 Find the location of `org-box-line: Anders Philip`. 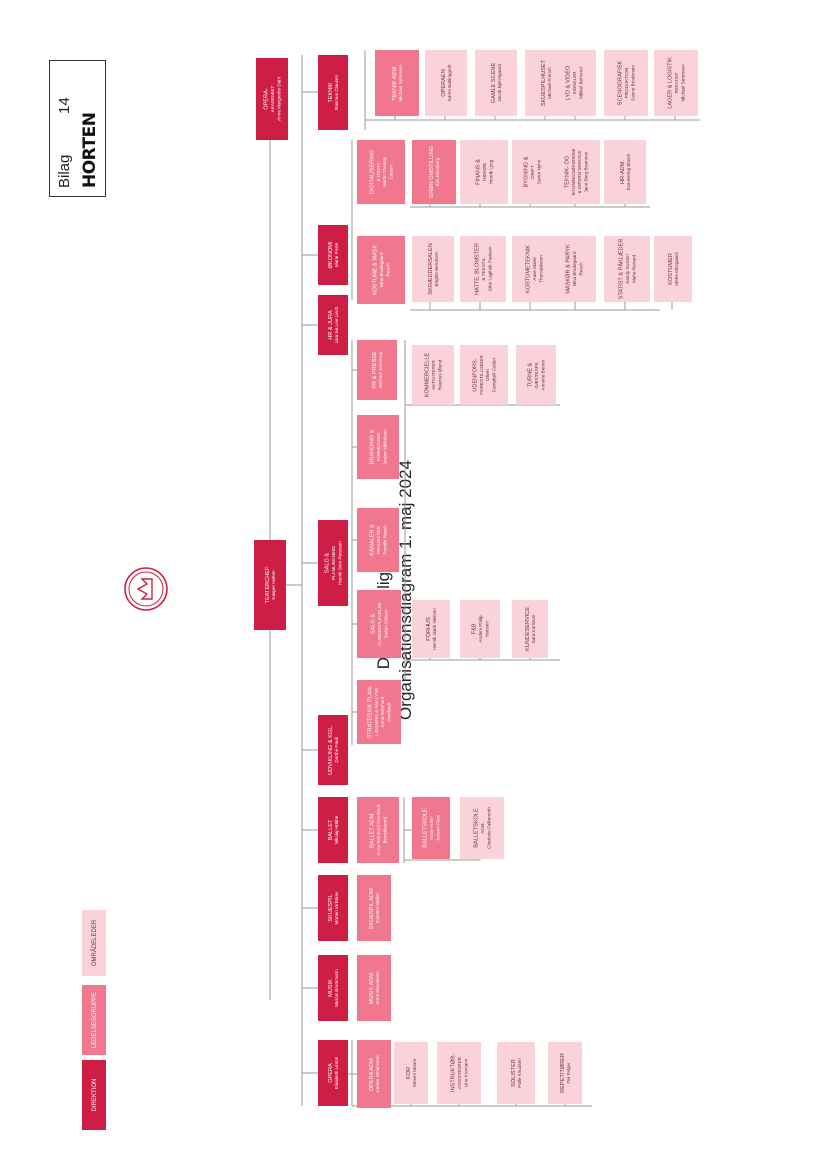

org-box-line: Anders Philip is located at coordinates (480, 629).